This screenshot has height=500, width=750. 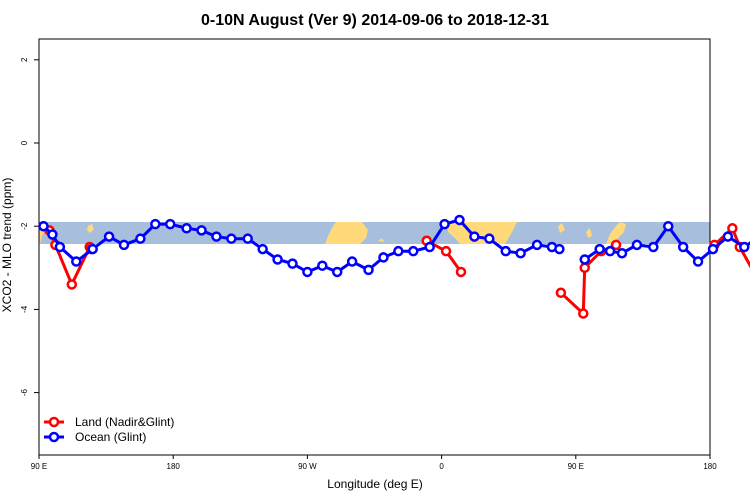 I want to click on legend-label-ocean: Ocean (Glint), so click(x=110, y=437).